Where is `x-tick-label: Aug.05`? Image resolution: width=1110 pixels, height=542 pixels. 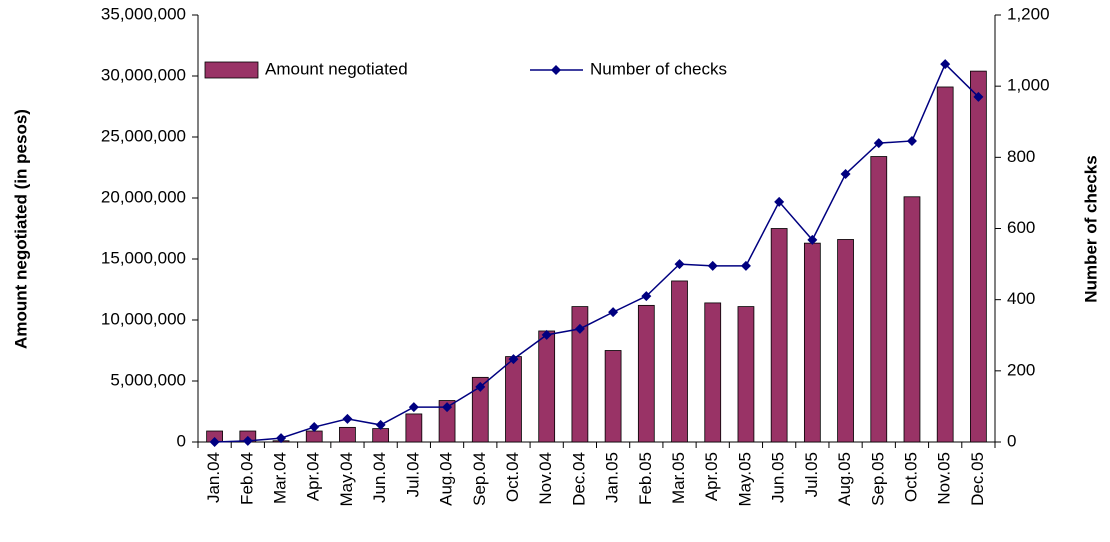
x-tick-label: Aug.05 is located at coordinates (844, 479).